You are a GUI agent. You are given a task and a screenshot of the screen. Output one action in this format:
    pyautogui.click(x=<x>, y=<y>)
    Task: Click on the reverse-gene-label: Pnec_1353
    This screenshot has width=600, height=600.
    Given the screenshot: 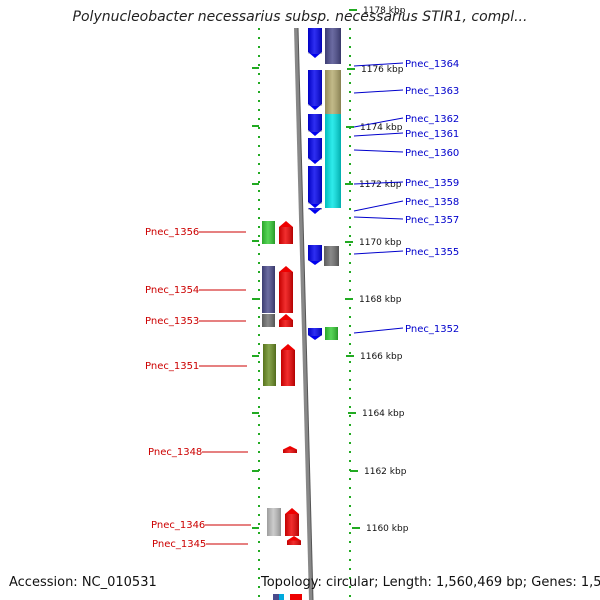 What is the action you would take?
    pyautogui.click(x=172, y=321)
    